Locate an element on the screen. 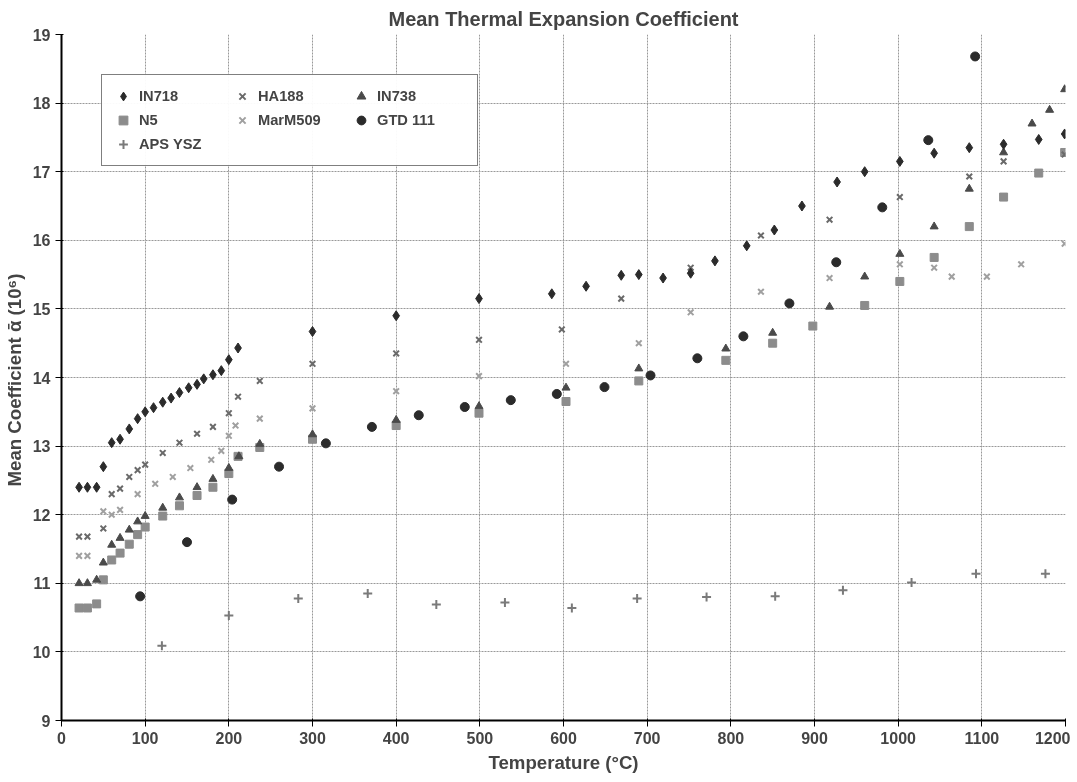 This screenshot has width=1077, height=782. y-tick-label: 12 is located at coordinates (41, 515).